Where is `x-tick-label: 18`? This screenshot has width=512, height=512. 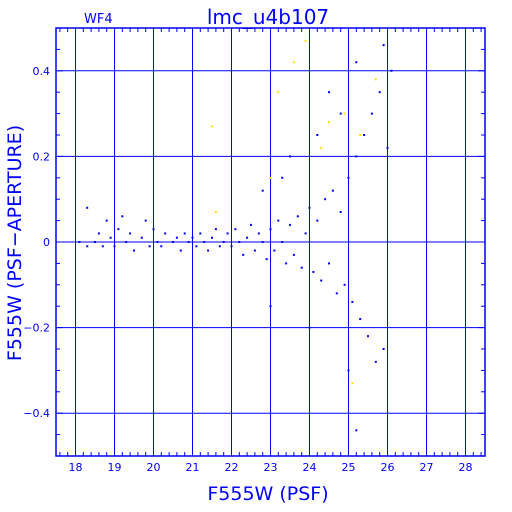 x-tick-label: 18 is located at coordinates (76, 467).